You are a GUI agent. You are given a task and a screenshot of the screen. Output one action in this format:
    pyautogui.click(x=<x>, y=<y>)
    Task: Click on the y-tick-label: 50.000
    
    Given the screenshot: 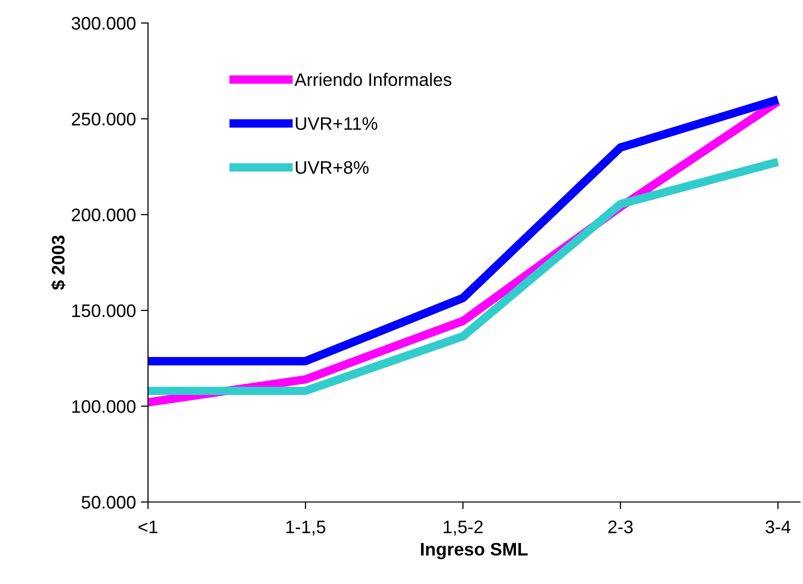 What is the action you would take?
    pyautogui.click(x=109, y=502)
    